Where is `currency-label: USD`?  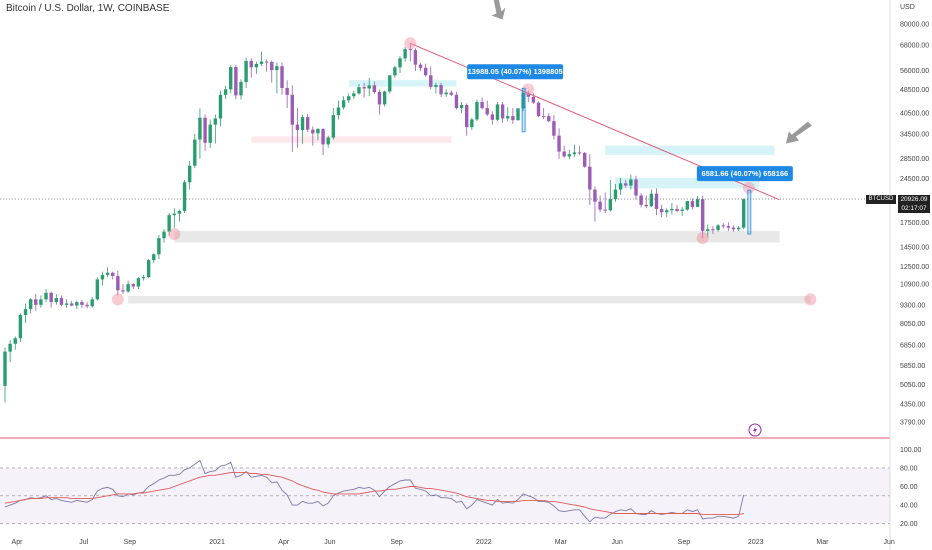 currency-label: USD is located at coordinates (907, 7).